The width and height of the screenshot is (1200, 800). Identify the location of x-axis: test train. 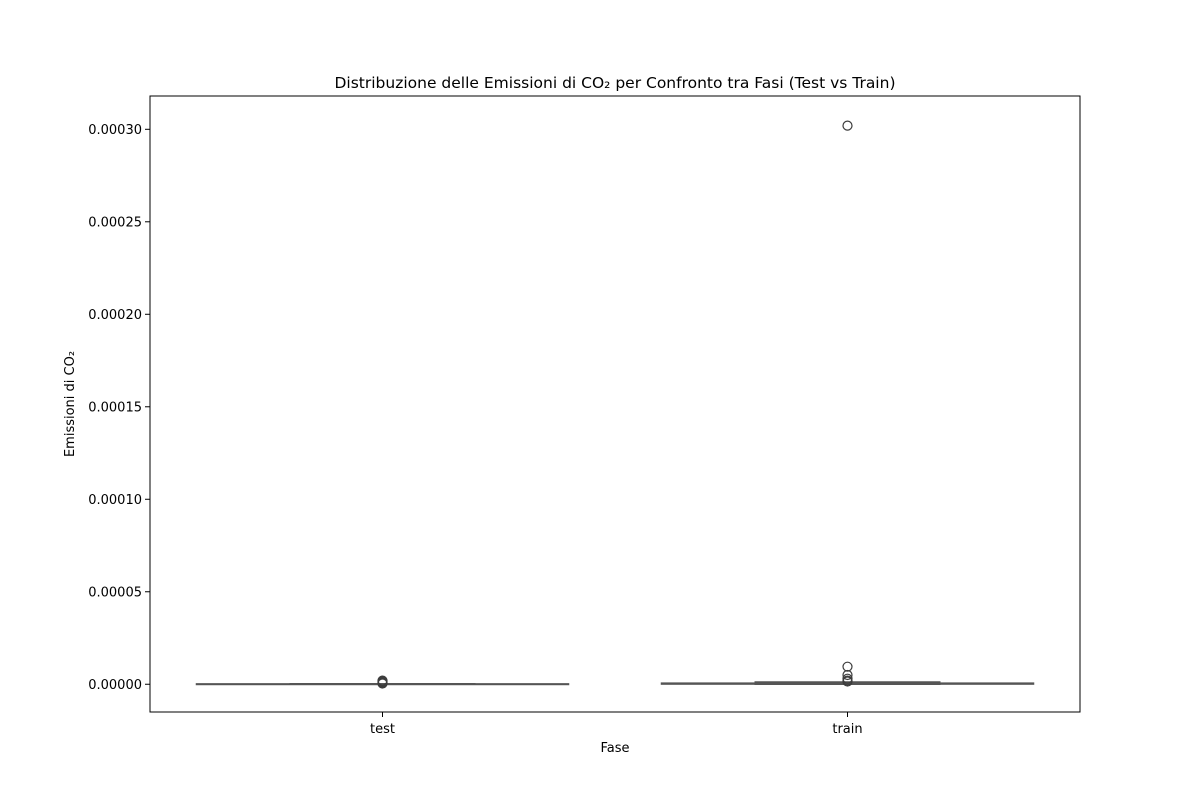
(616, 724).